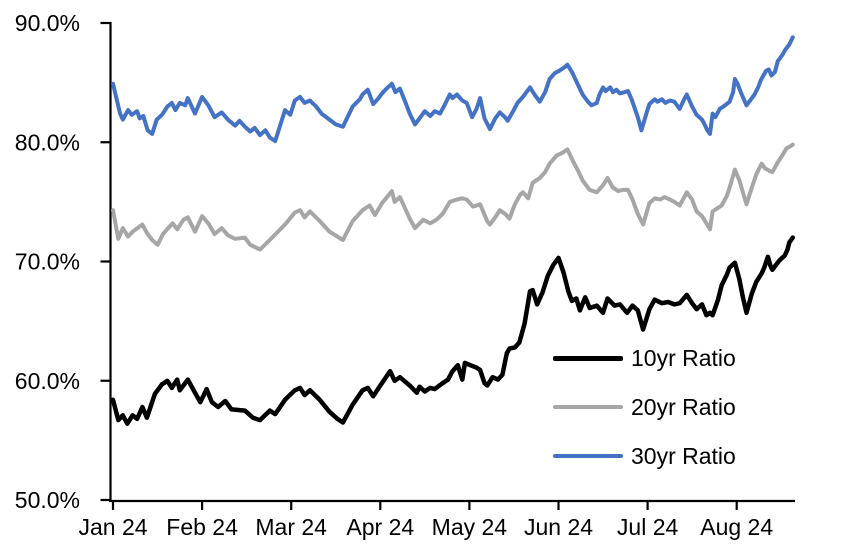 The width and height of the screenshot is (852, 551). What do you see at coordinates (470, 527) in the screenshot?
I see `x-tick-label: May 24` at bounding box center [470, 527].